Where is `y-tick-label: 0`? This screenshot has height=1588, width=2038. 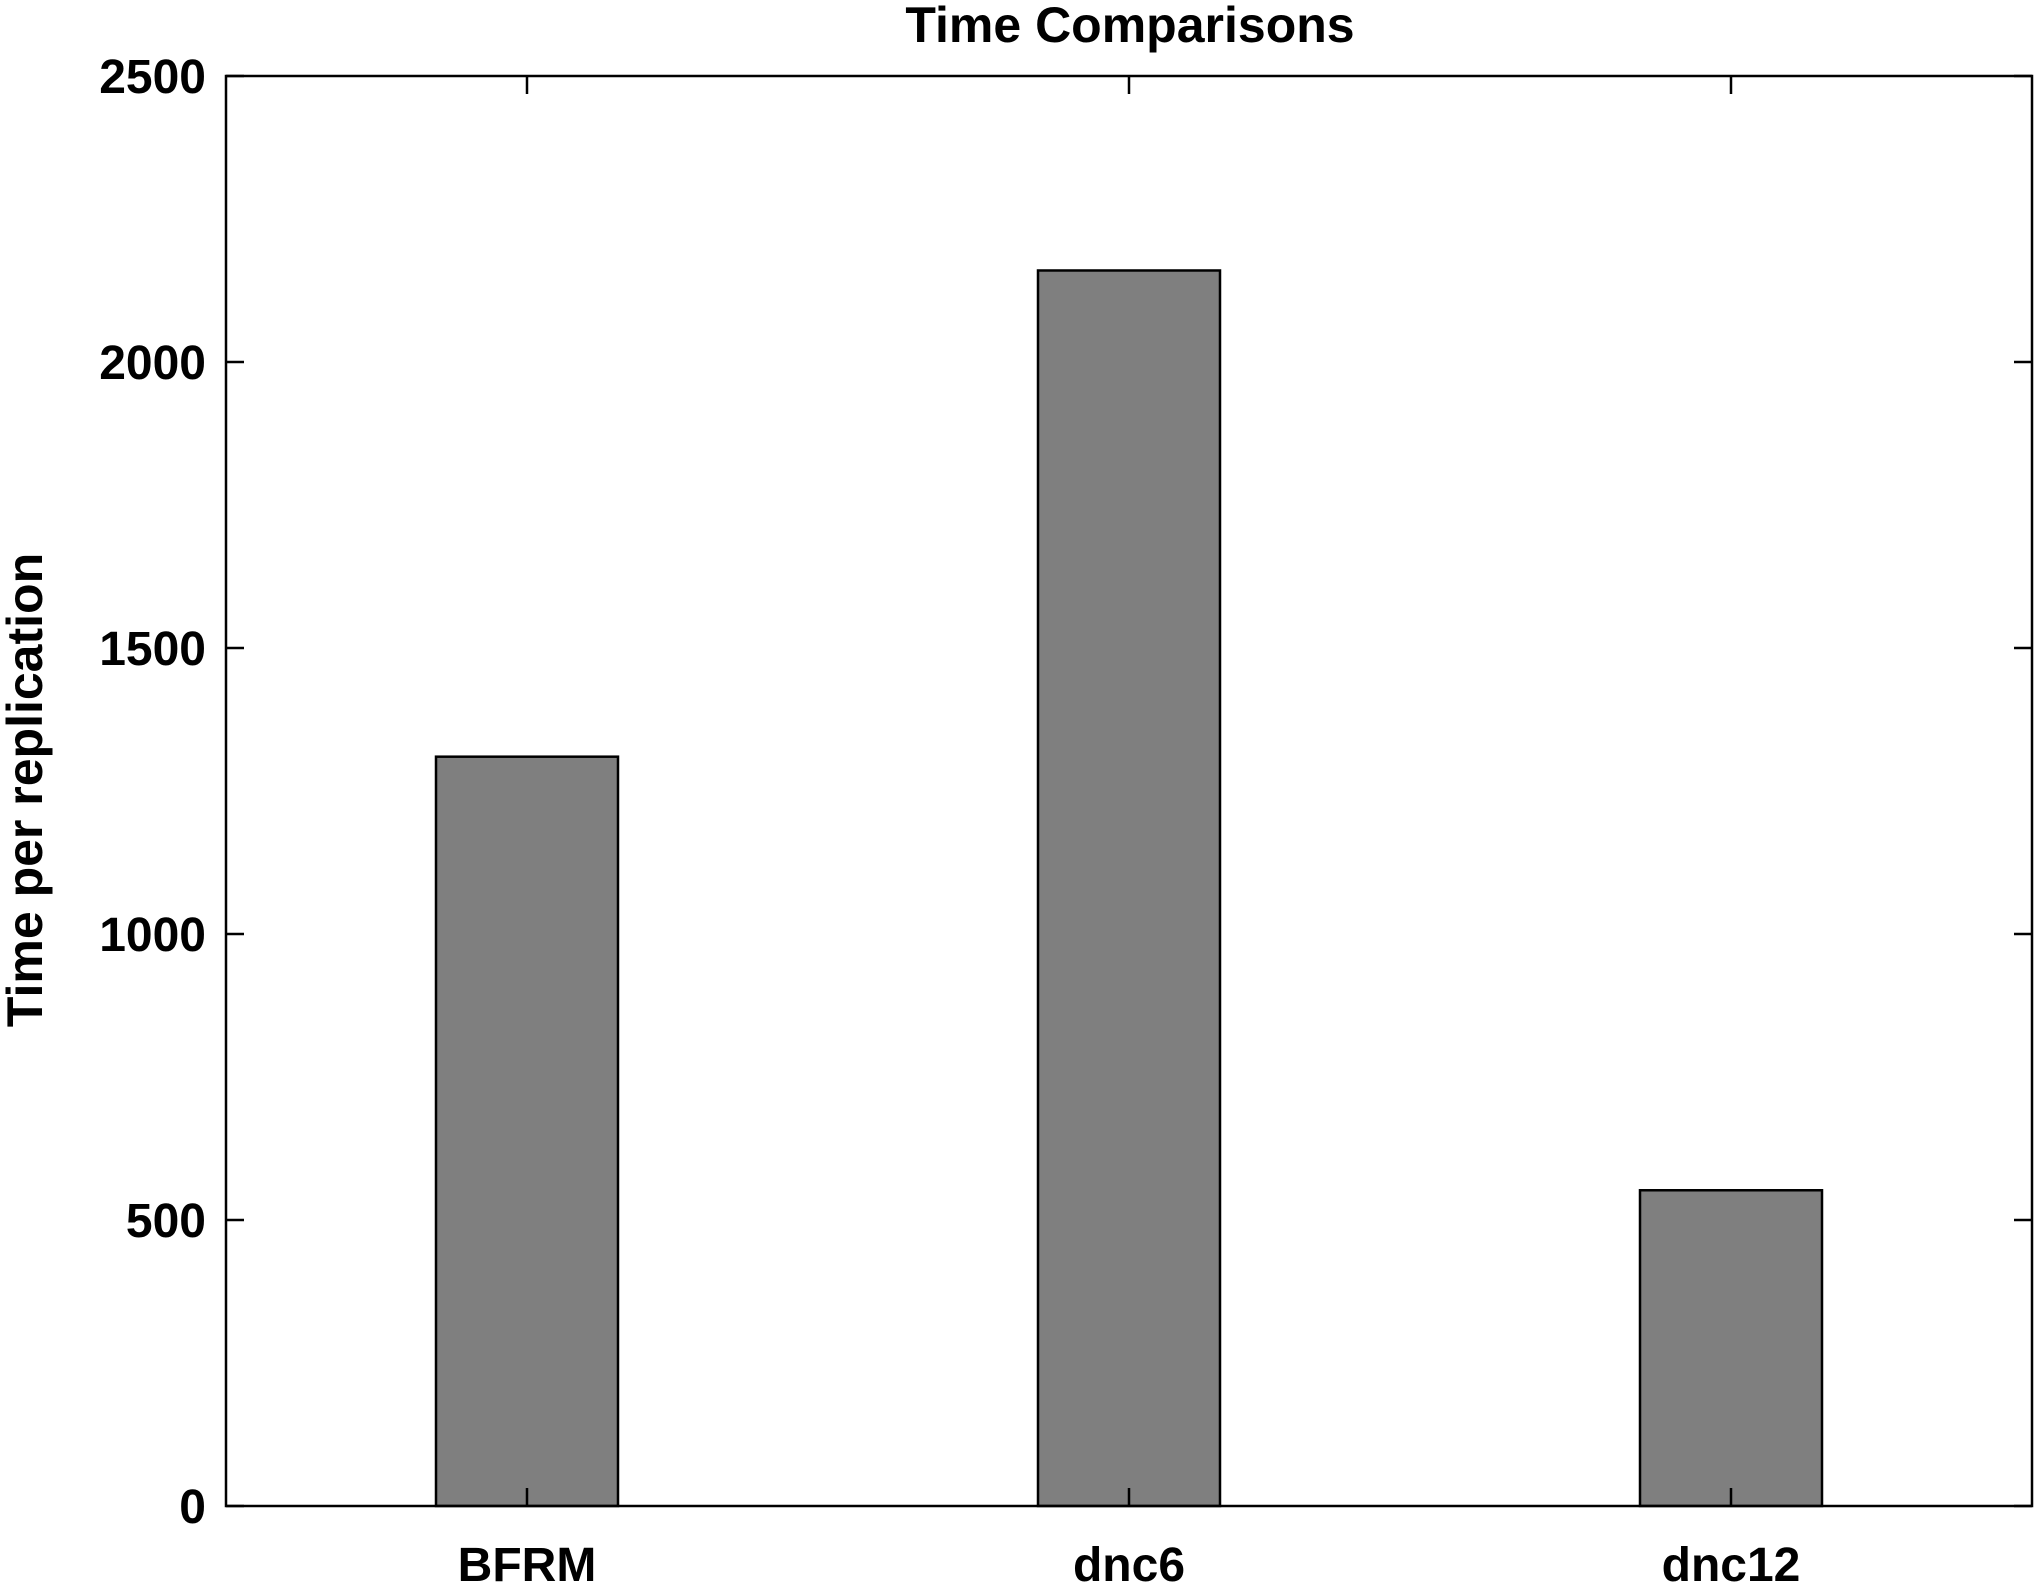 y-tick-label: 0 is located at coordinates (192, 1507).